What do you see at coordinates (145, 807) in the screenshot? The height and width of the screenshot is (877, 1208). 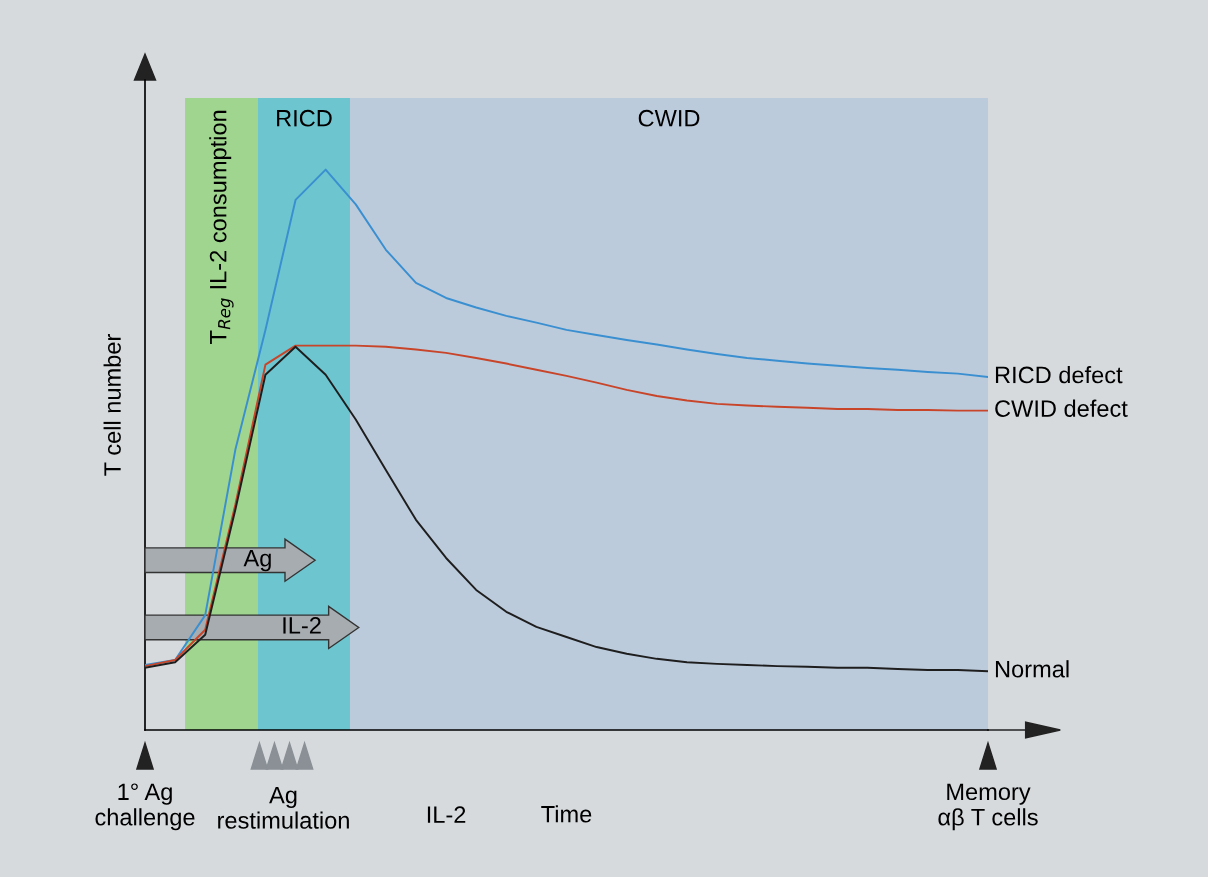 I see `x-tick-label: 1° Ag challenge` at bounding box center [145, 807].